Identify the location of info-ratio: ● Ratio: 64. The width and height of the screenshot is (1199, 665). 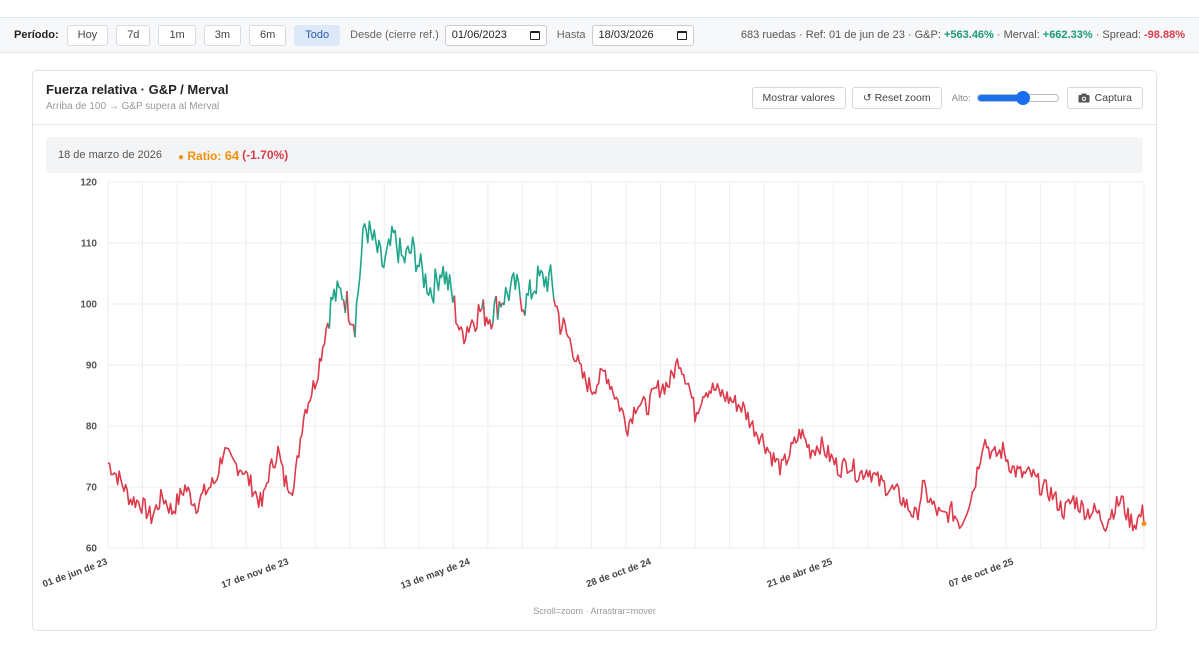
(208, 155).